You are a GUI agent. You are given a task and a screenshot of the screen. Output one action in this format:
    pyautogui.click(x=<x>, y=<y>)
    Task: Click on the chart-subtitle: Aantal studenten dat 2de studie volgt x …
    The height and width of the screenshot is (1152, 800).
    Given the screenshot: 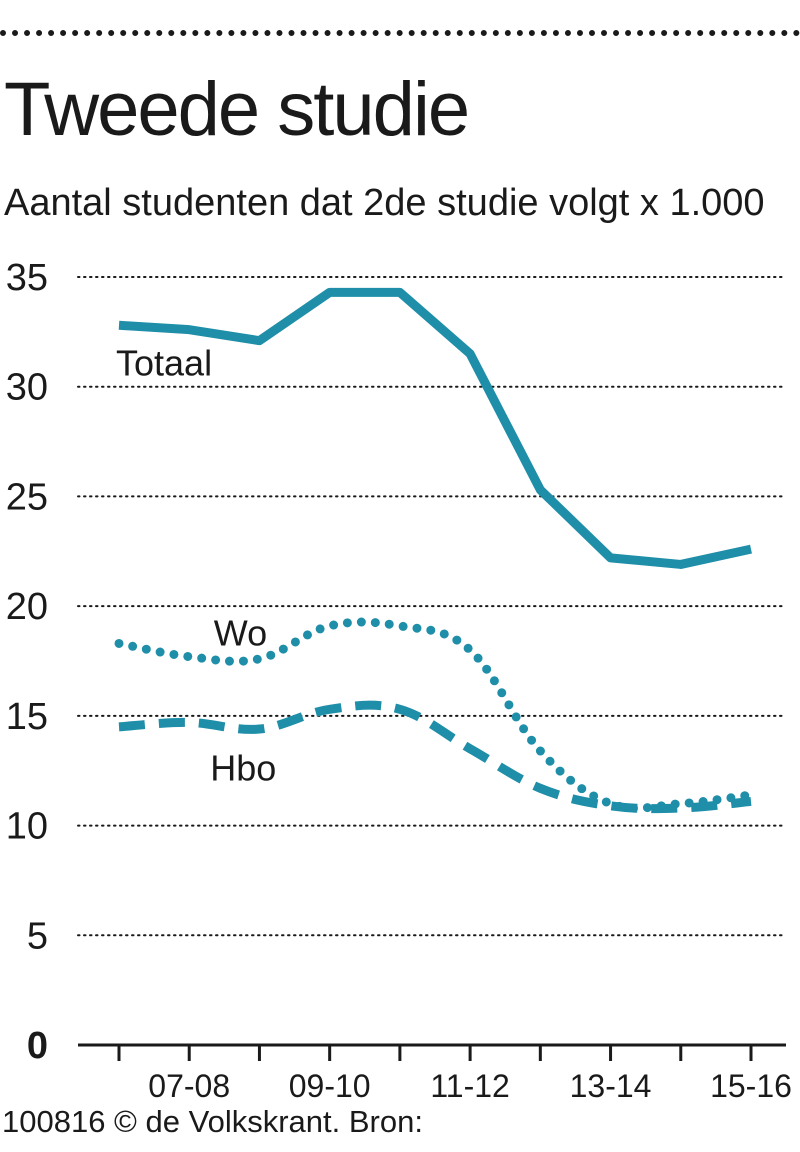 What is the action you would take?
    pyautogui.click(x=384, y=203)
    